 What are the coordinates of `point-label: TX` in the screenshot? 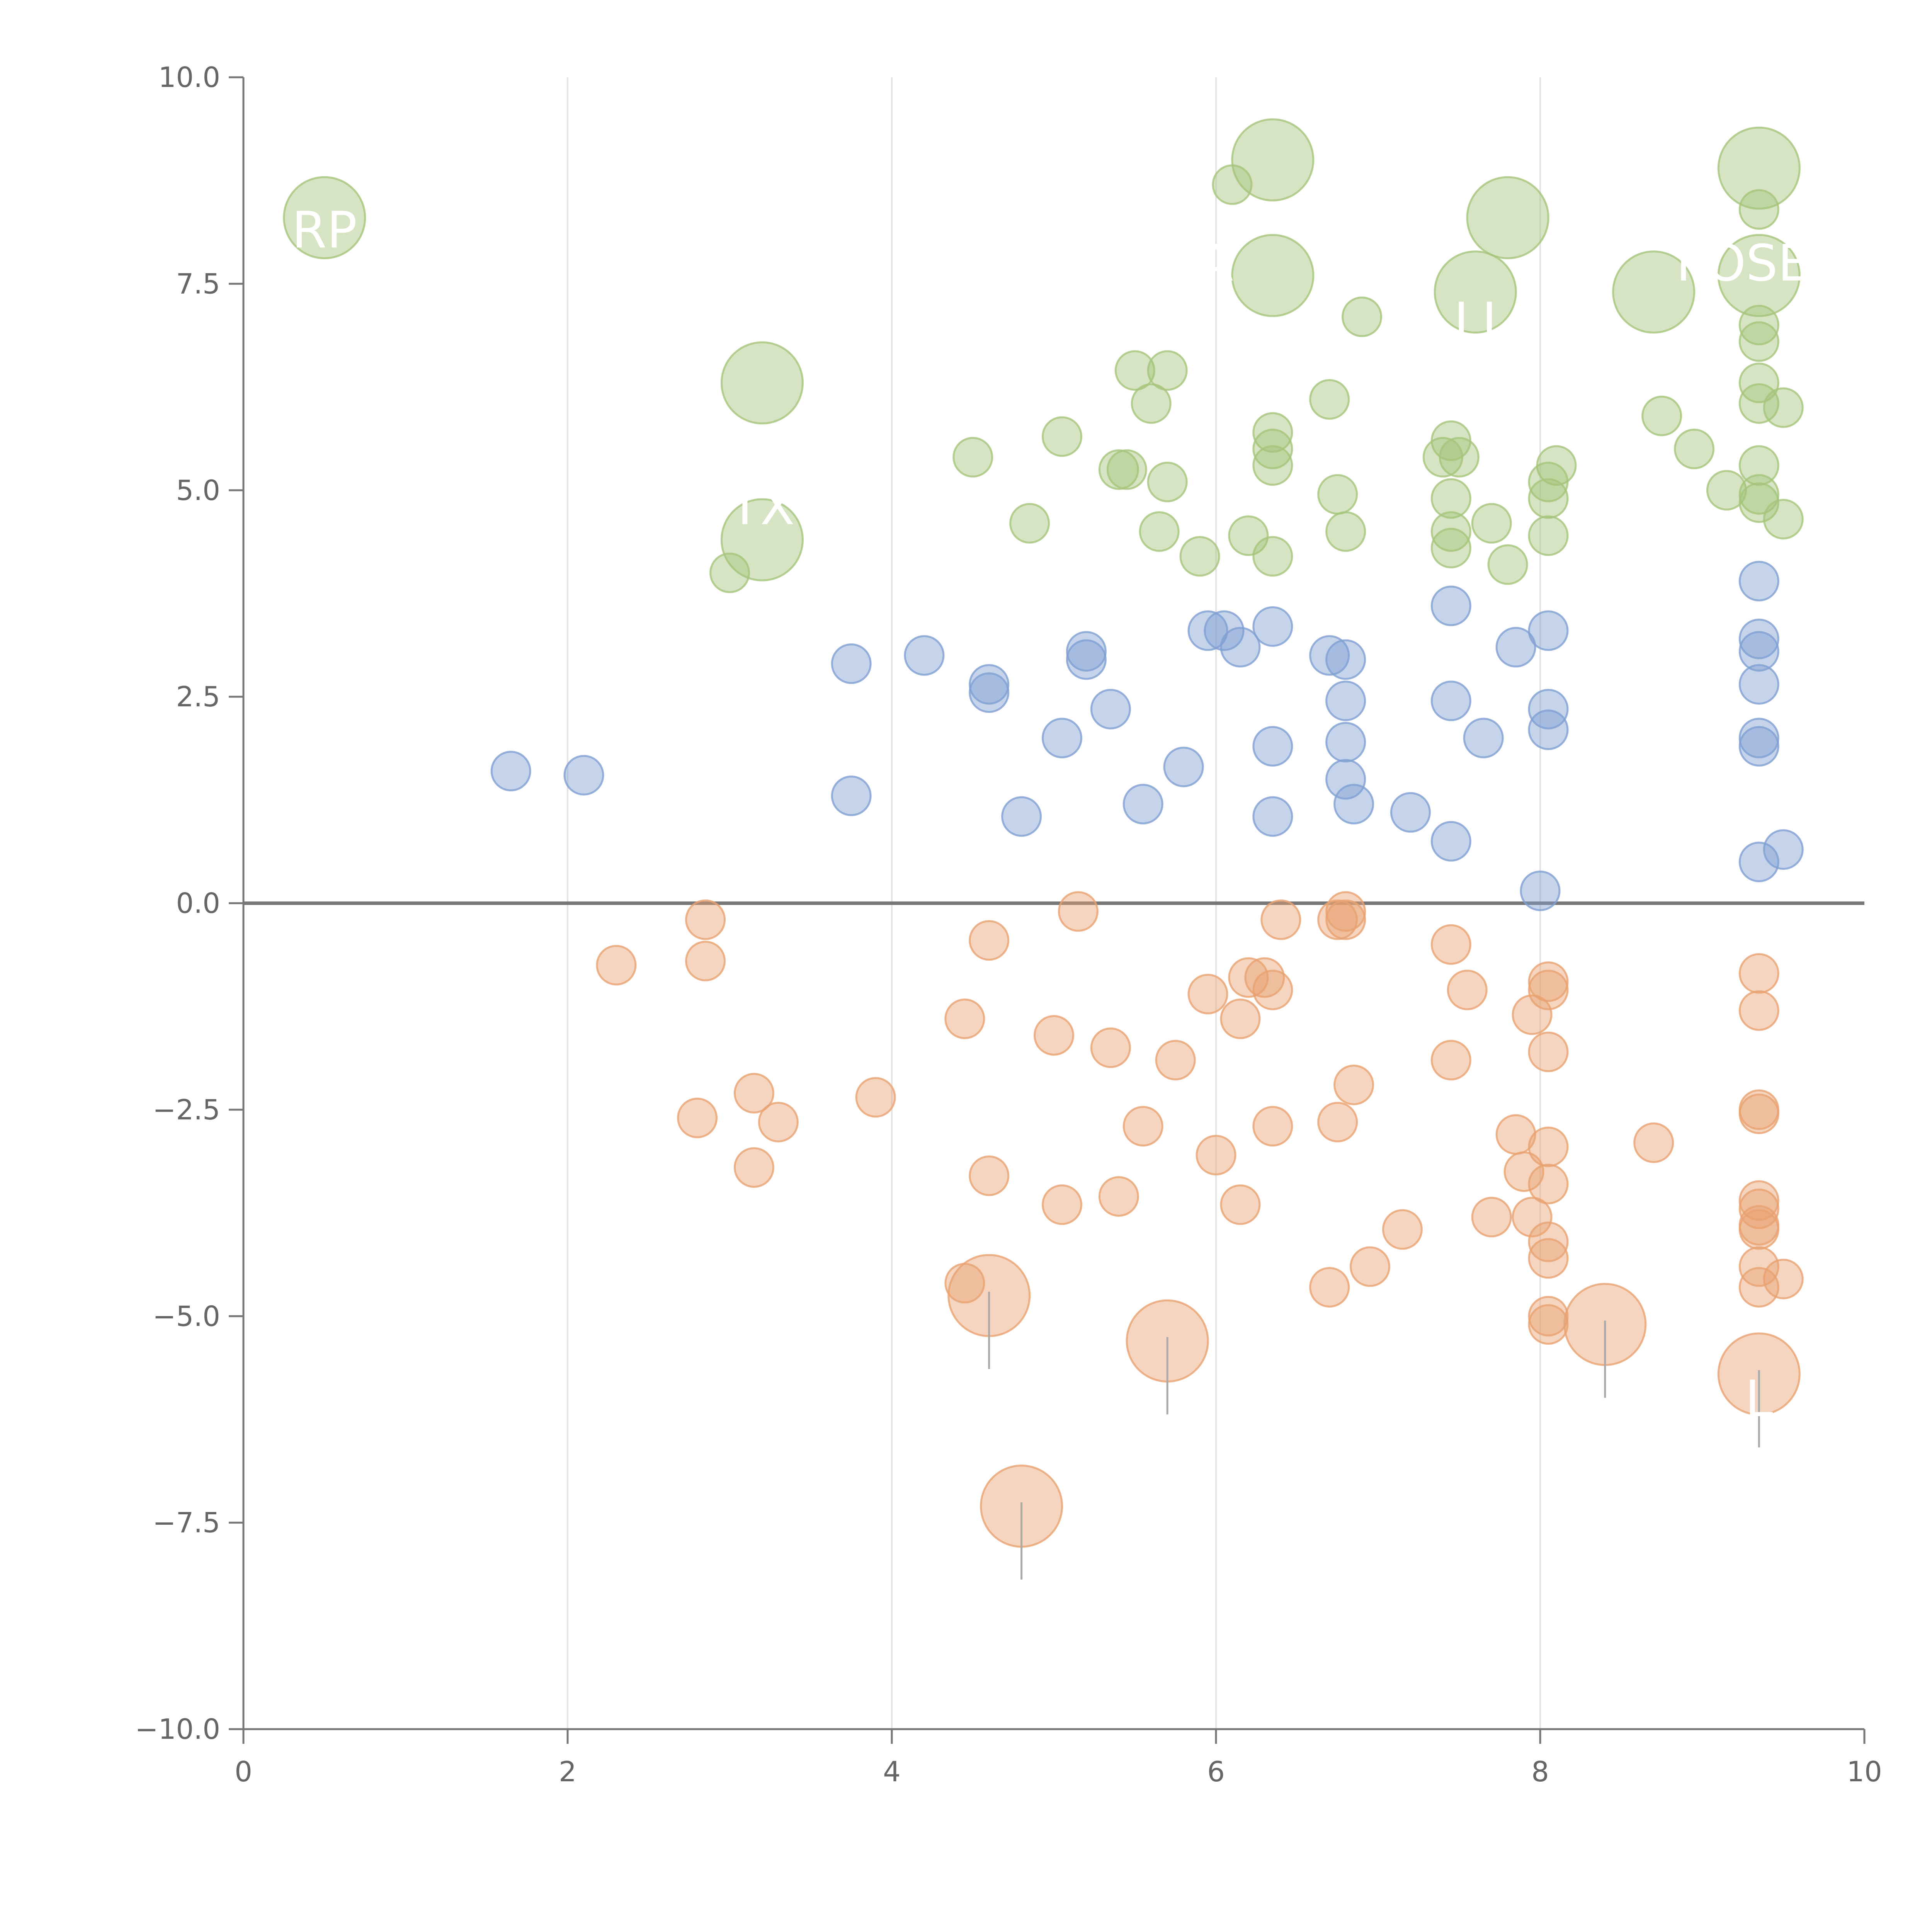 It's located at (762, 507).